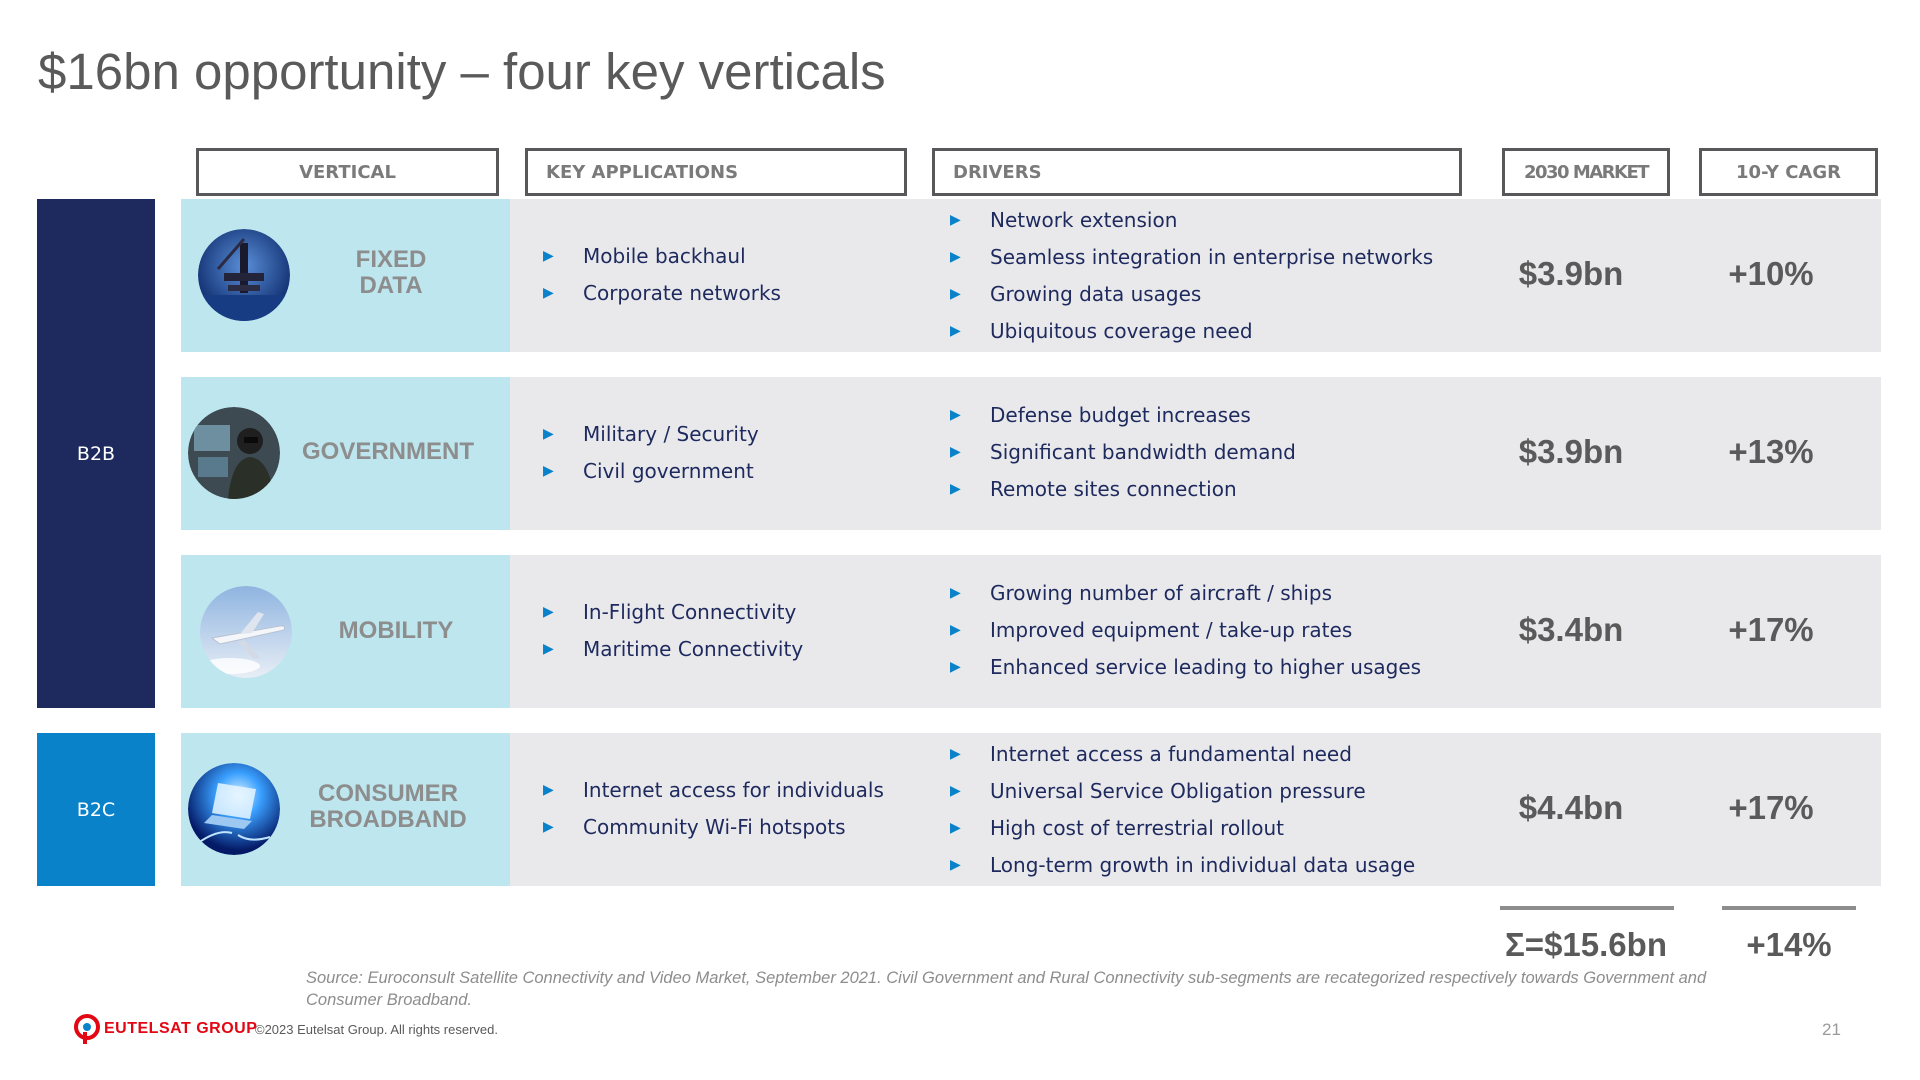 This screenshot has width=1920, height=1080. What do you see at coordinates (1587, 908) in the screenshot?
I see `total-market-divider` at bounding box center [1587, 908].